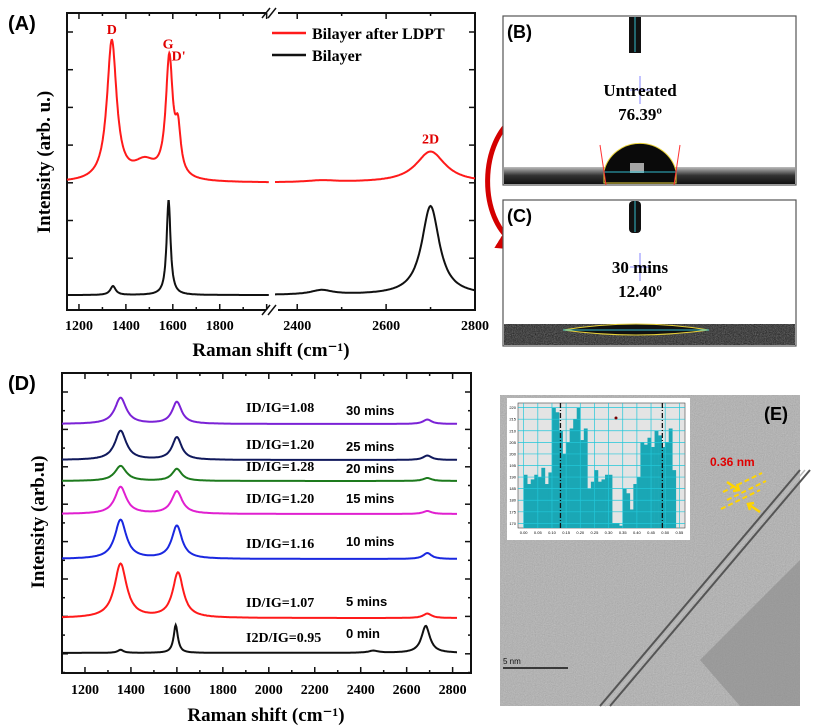 This screenshot has width=819, height=726. Describe the element at coordinates (733, 486) in the screenshot. I see `arrow-icon` at that location.